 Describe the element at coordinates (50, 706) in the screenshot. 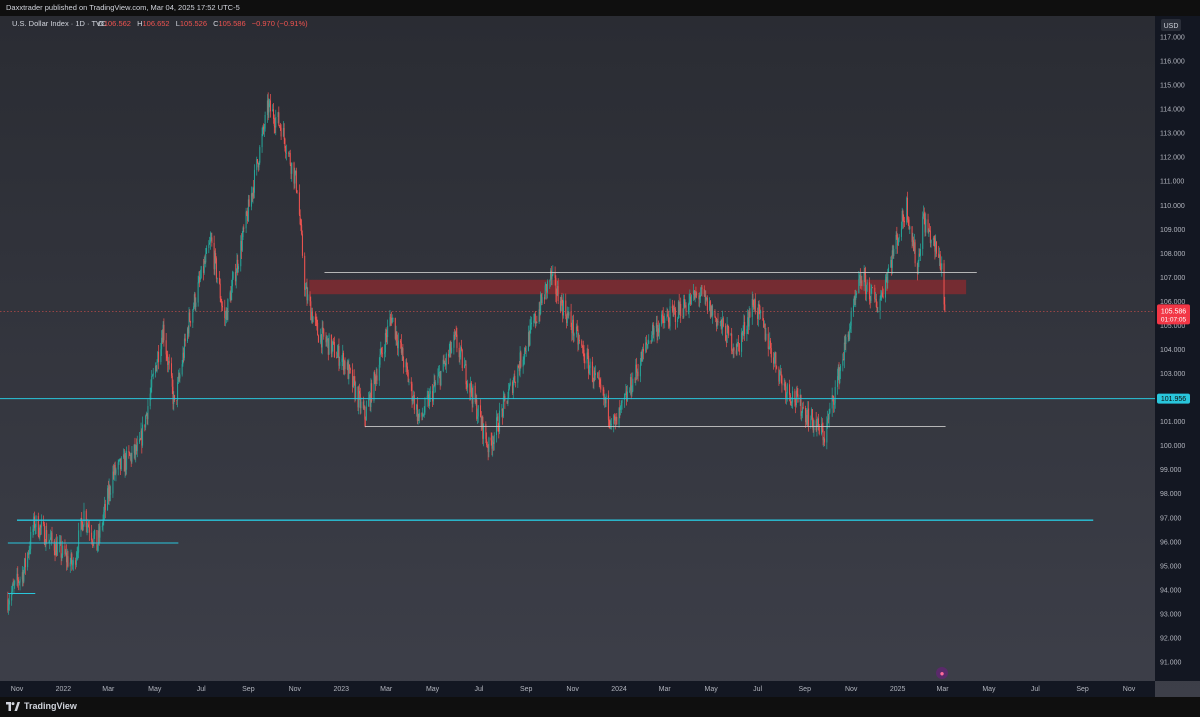

I see `tradingview-wordmark: TradingView` at that location.